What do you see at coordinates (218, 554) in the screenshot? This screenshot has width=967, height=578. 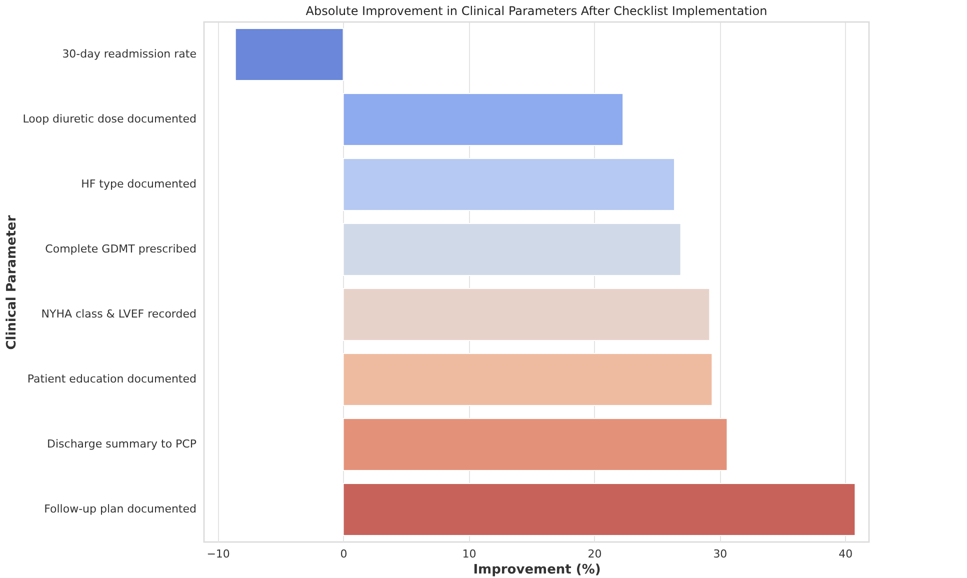 I see `x-tick-label: −10` at bounding box center [218, 554].